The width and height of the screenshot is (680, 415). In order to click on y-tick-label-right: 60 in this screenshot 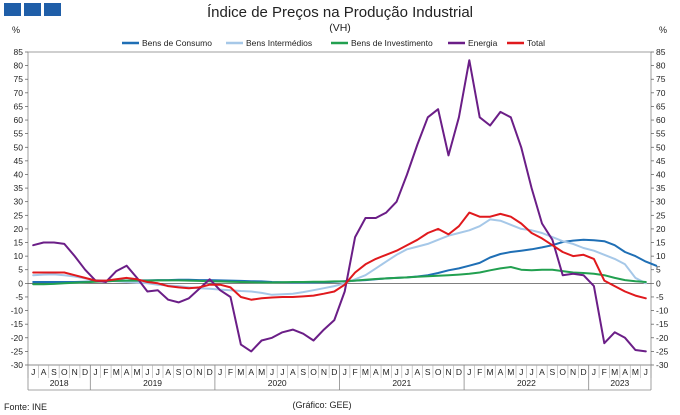, I will do `click(661, 120)`.